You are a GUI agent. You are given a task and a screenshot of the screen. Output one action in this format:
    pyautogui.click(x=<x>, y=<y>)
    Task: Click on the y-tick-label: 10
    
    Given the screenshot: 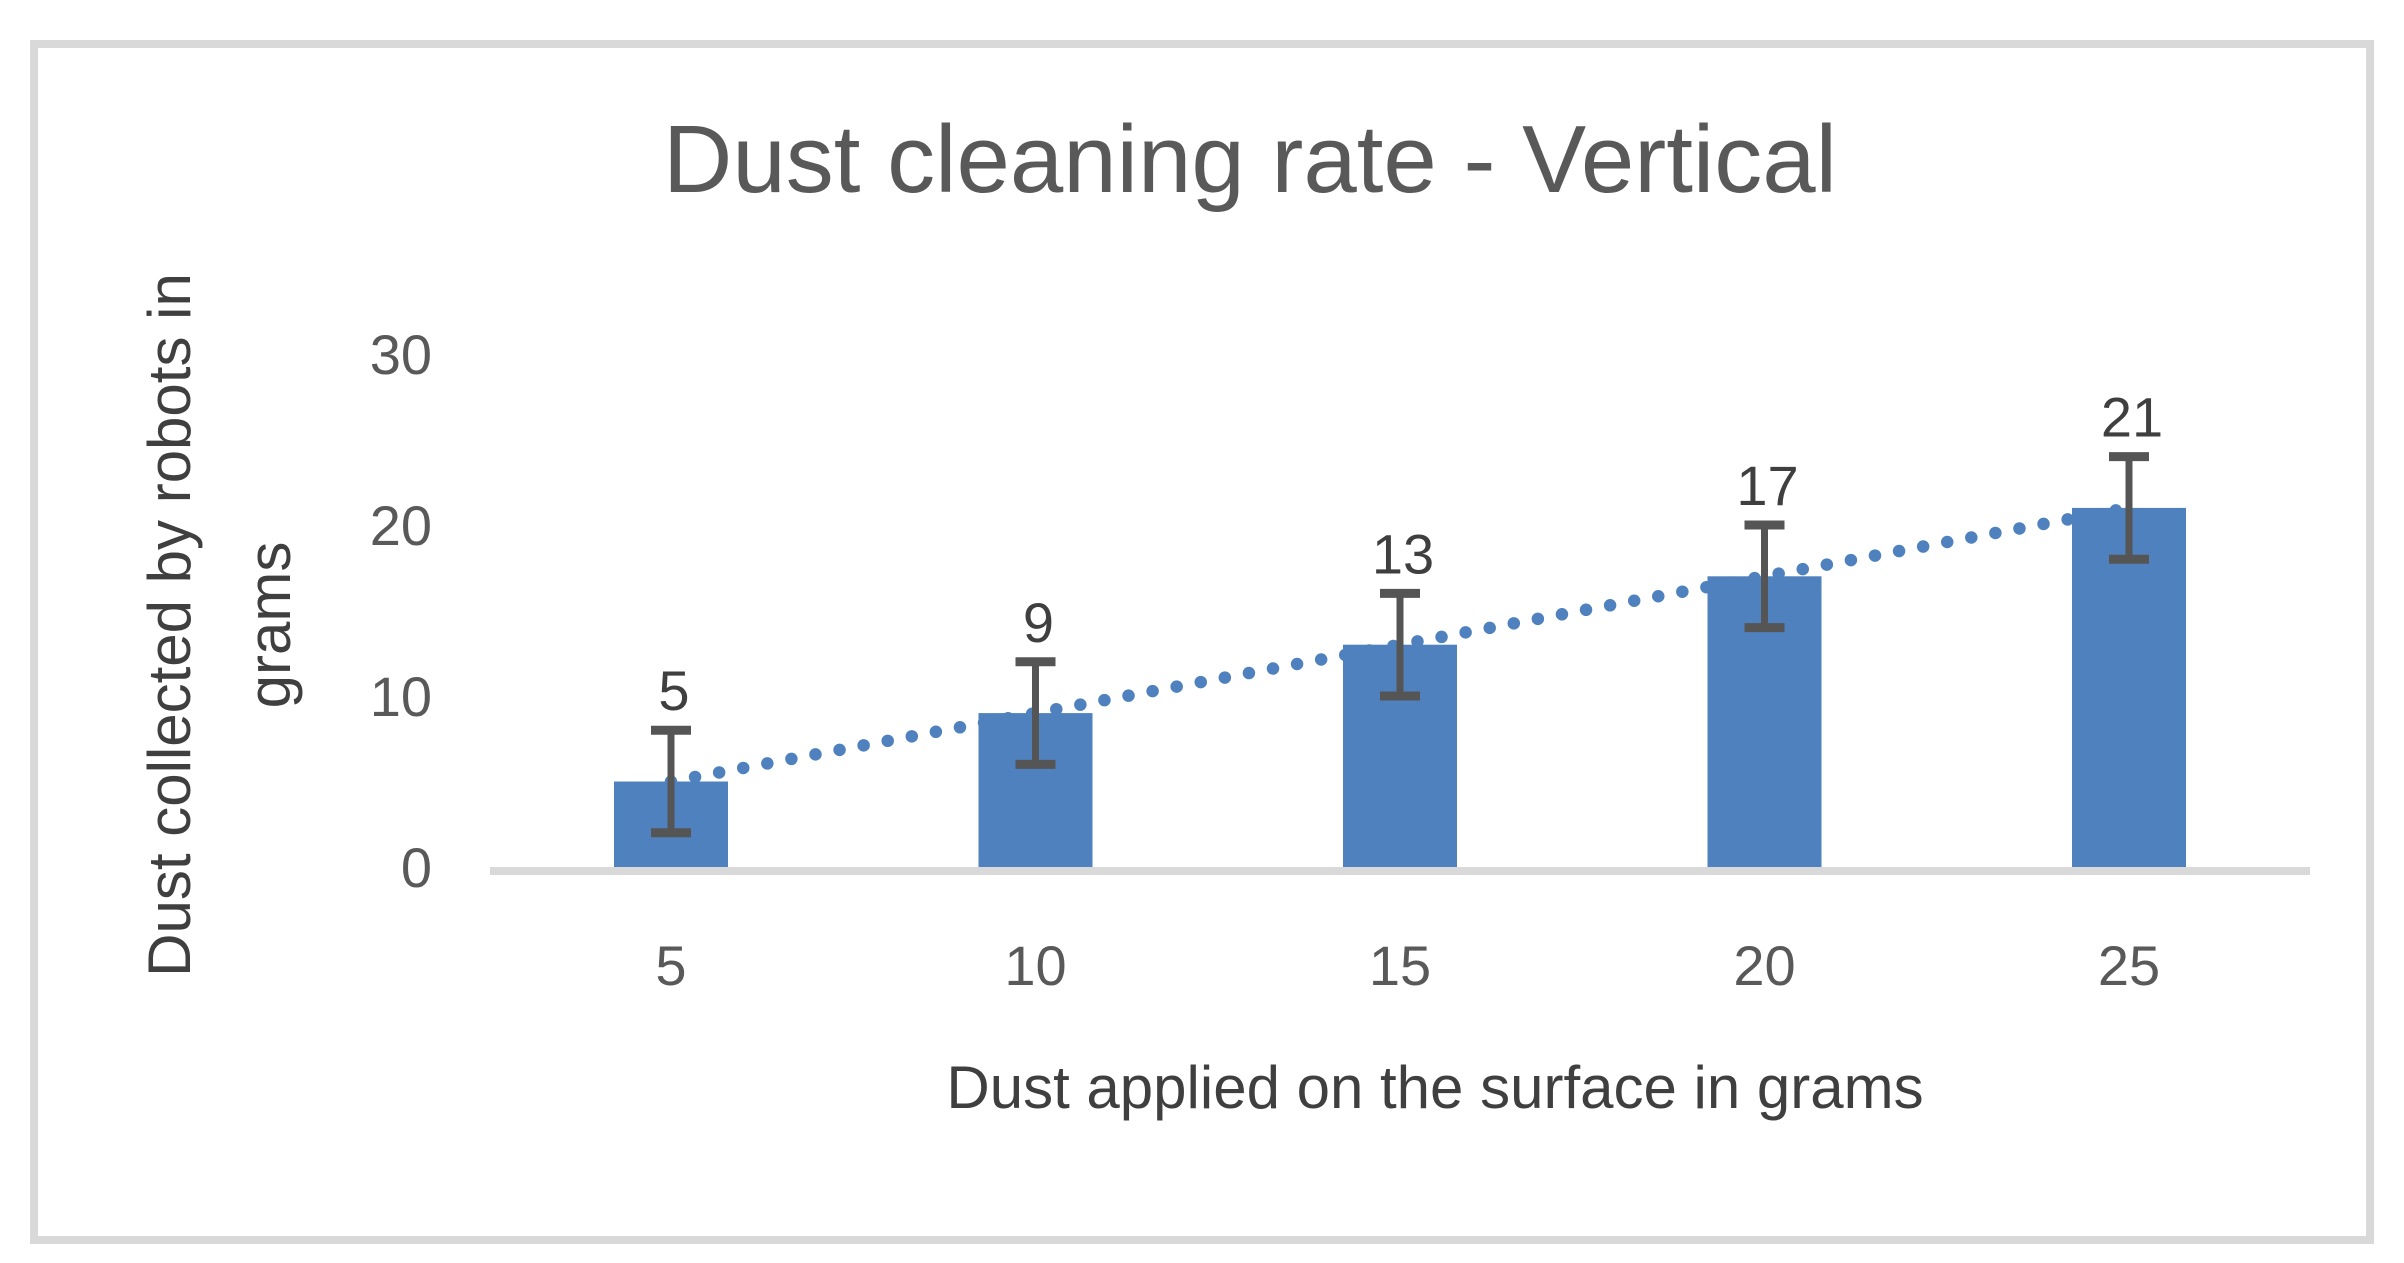 What is the action you would take?
    pyautogui.click(x=401, y=696)
    